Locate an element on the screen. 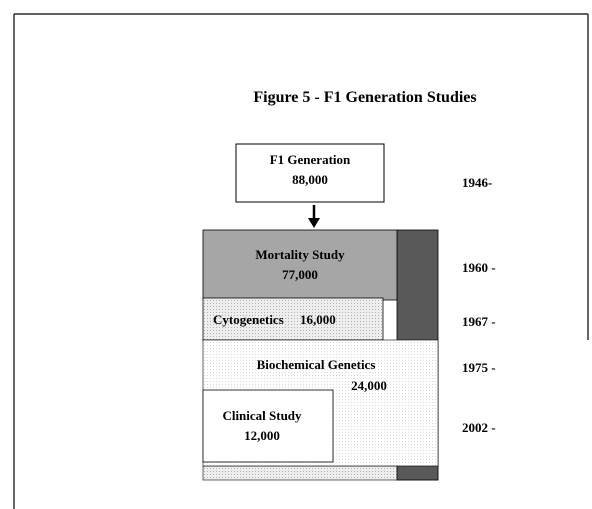  box-label: Cytogenetics is located at coordinates (248, 319).